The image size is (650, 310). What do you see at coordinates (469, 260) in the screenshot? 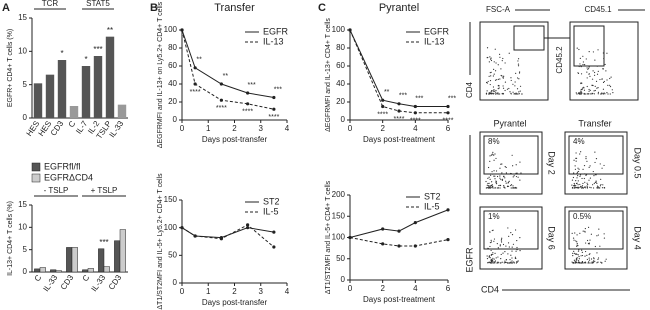
I see `flow-label: EGFR` at bounding box center [469, 260].